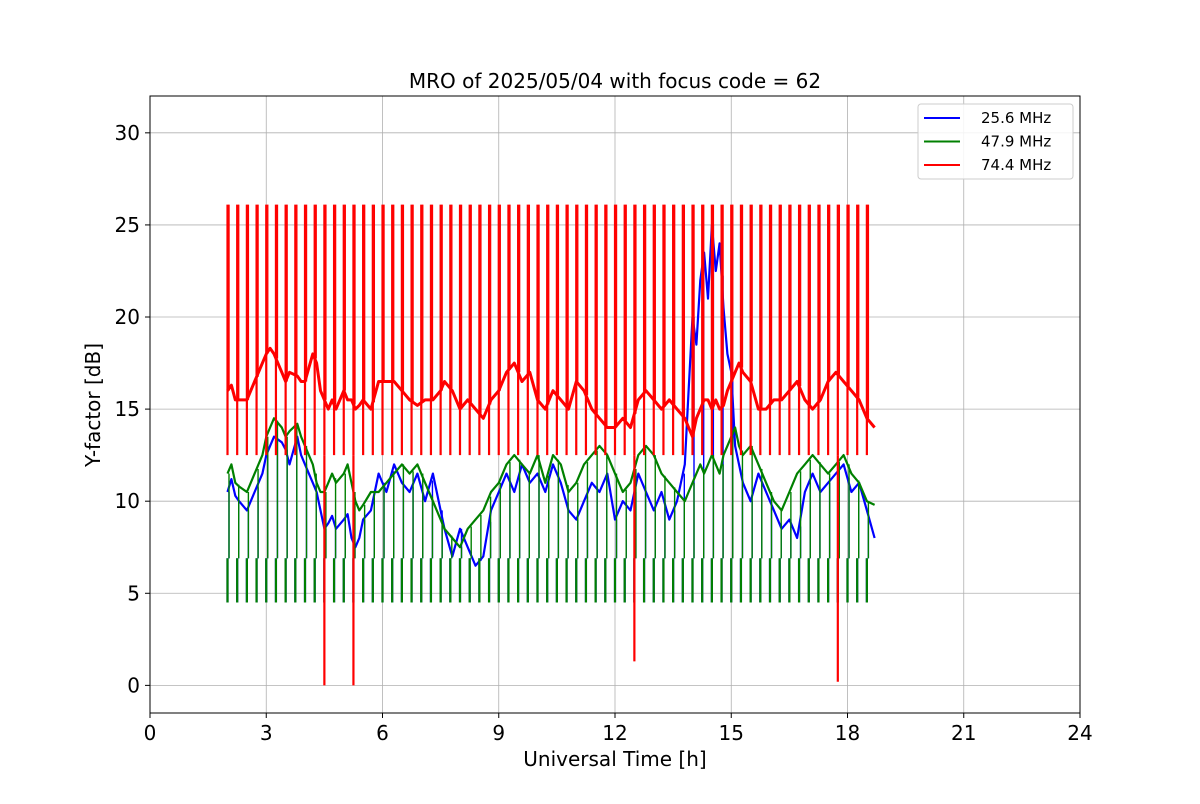 The height and width of the screenshot is (804, 1200). What do you see at coordinates (614, 759) in the screenshot?
I see `x-axis-label: Universal Time [h]` at bounding box center [614, 759].